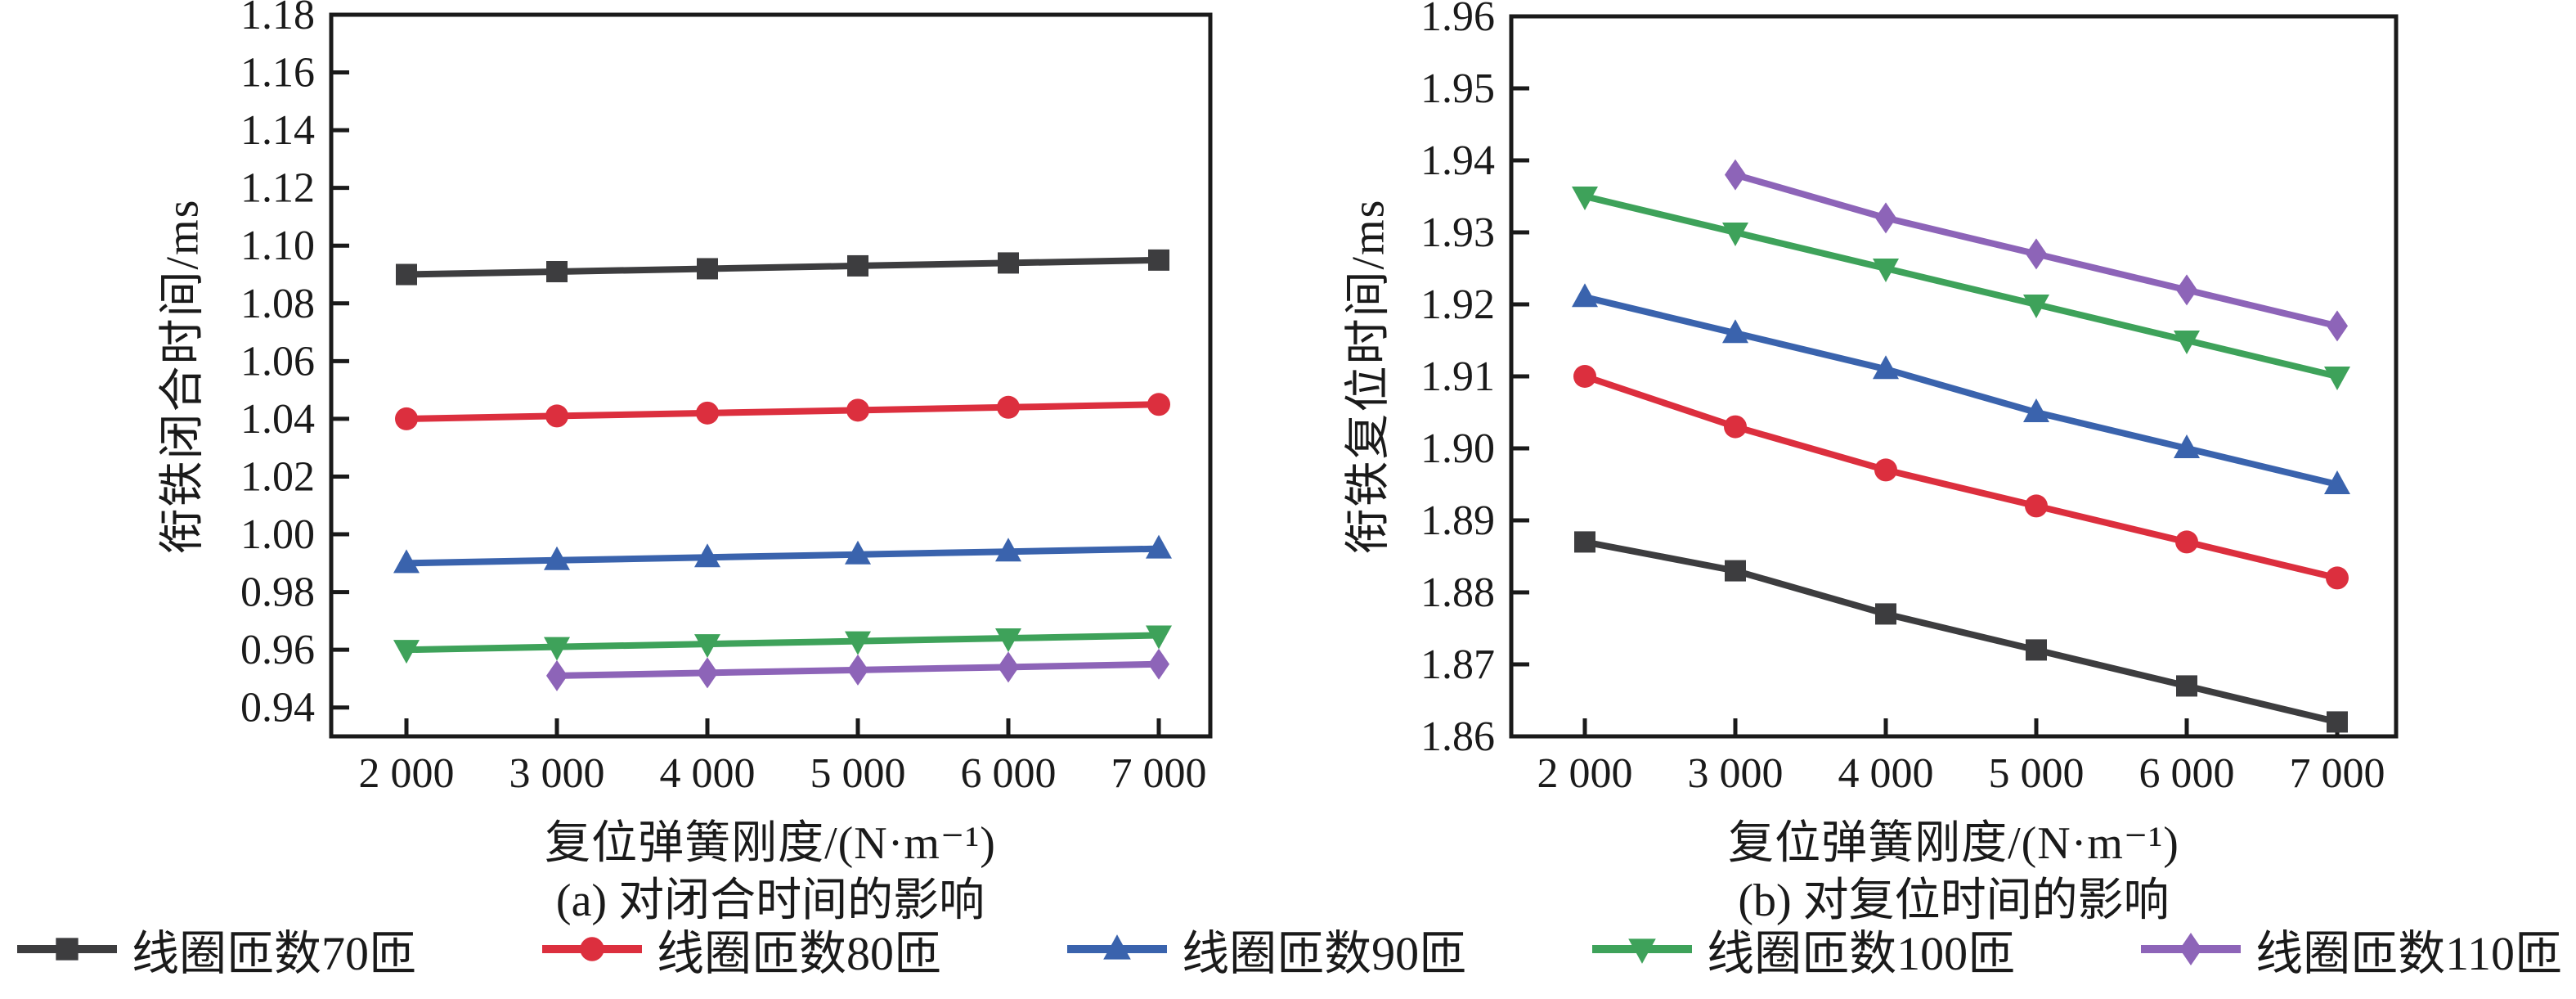  What do you see at coordinates (2187, 774) in the screenshot?
I see `x-tick-label: 6 000` at bounding box center [2187, 774].